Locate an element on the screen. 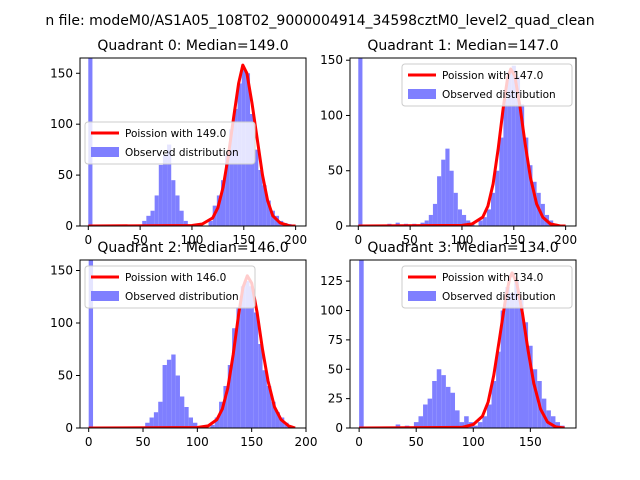 The height and width of the screenshot is (480, 640). legend: Poission with 147.0 Observed distribution is located at coordinates (487, 85).